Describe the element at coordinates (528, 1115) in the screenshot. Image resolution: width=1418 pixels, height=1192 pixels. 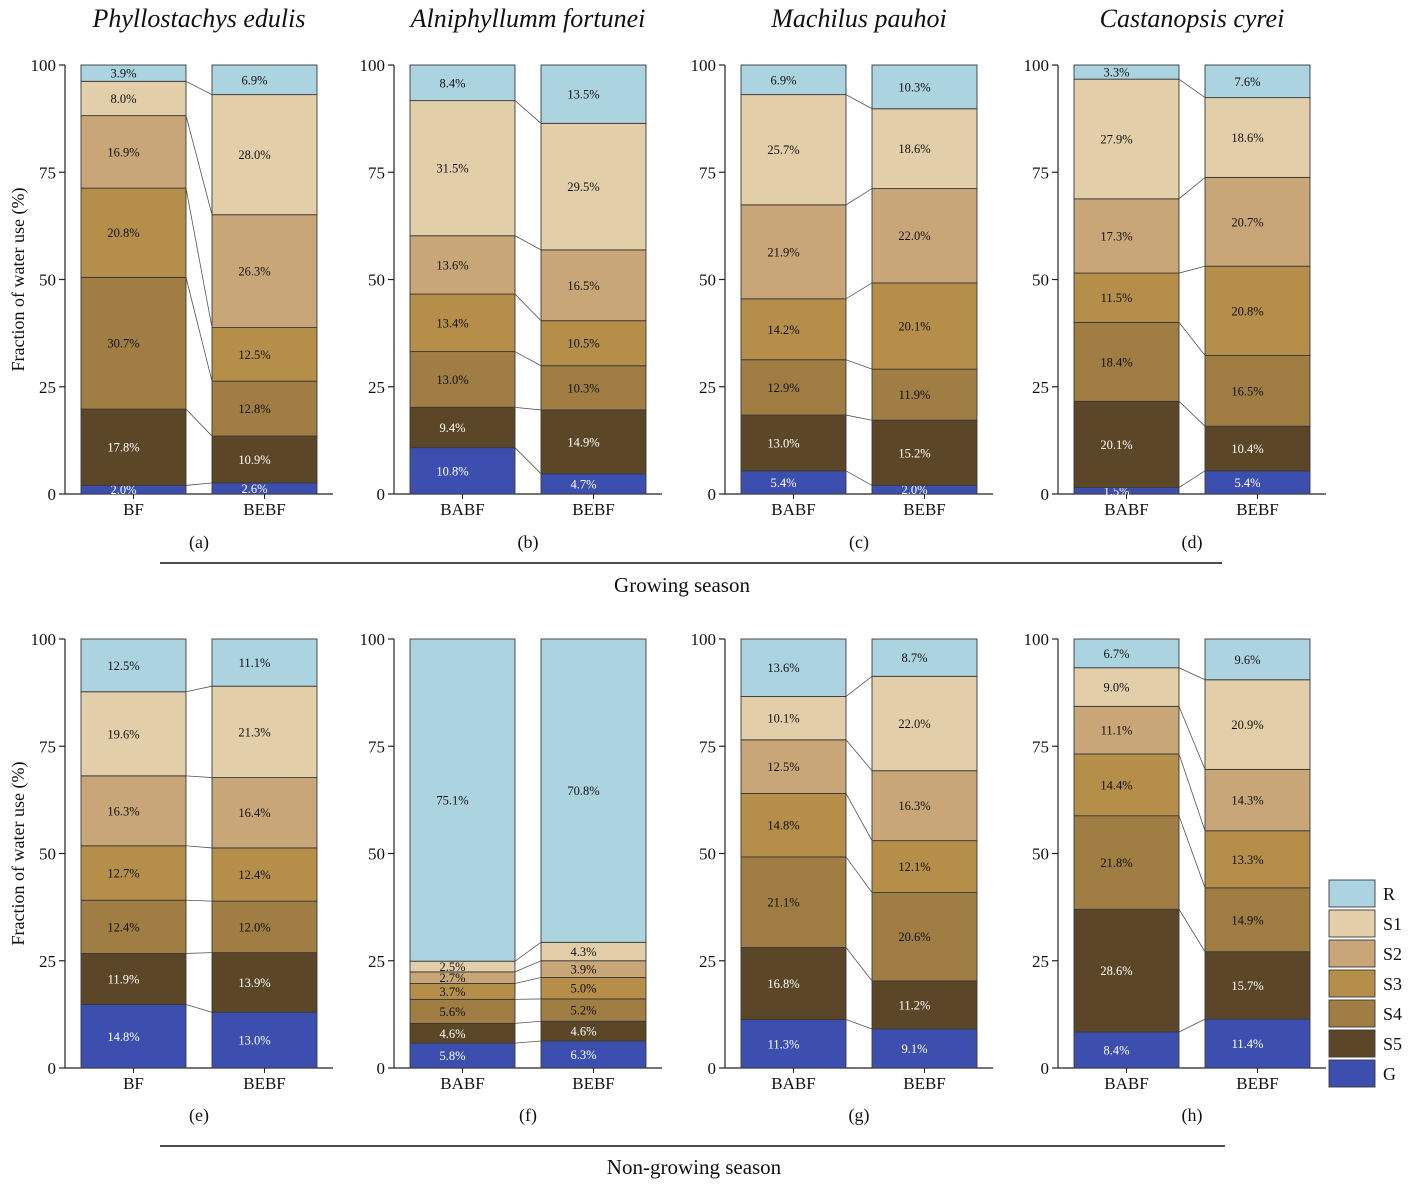
I see `panel-letter: (f)` at that location.